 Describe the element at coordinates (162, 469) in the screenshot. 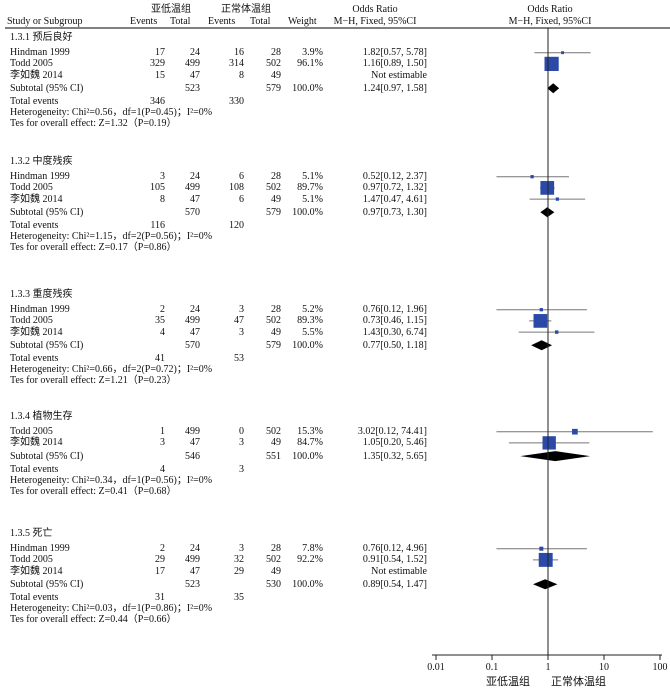

I see `total-events1: 4` at that location.